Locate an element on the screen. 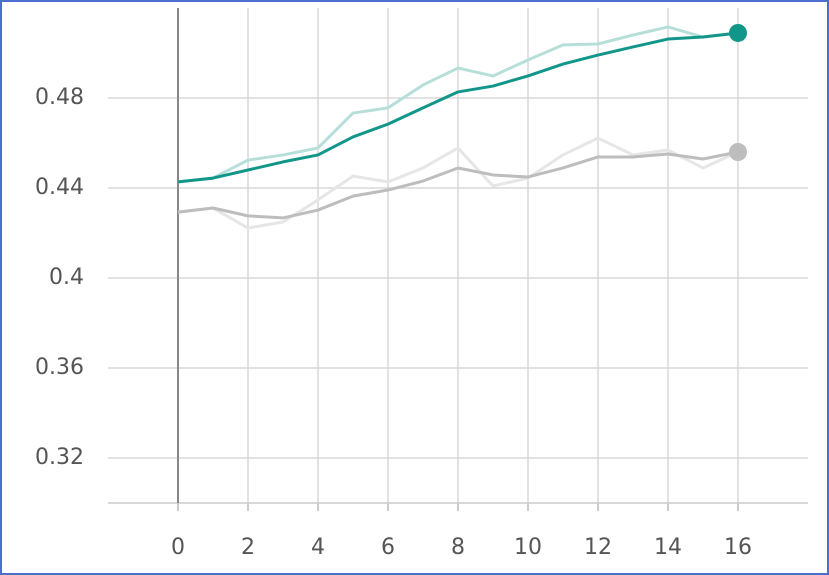 This screenshot has height=575, width=829. x-tick-label: 14 is located at coordinates (668, 547).